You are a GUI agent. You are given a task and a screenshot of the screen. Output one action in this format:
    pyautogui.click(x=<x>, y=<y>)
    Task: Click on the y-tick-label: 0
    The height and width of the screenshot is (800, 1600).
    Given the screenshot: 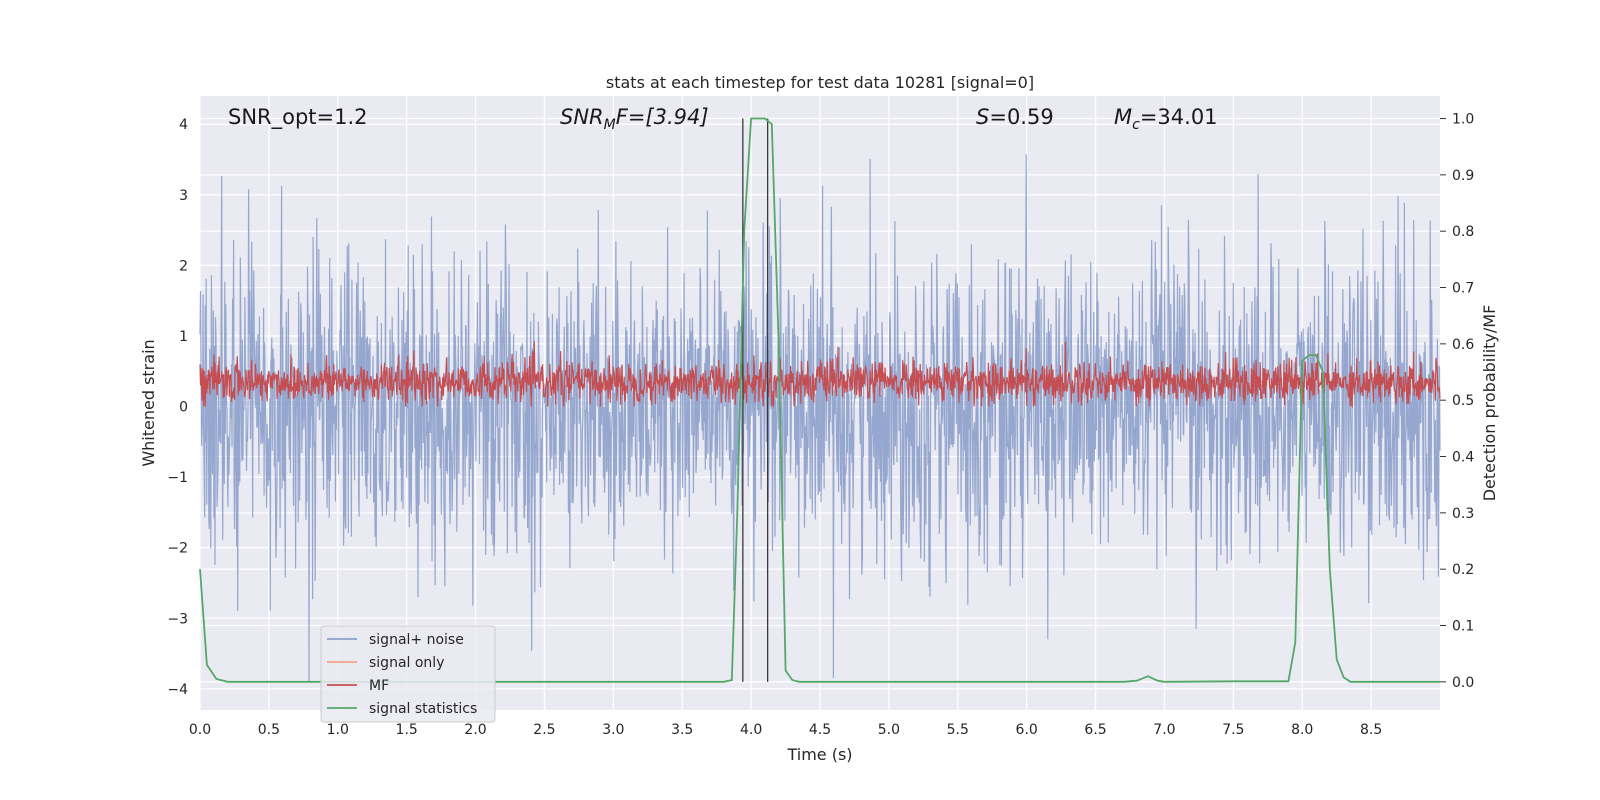 What is the action you would take?
    pyautogui.click(x=183, y=408)
    